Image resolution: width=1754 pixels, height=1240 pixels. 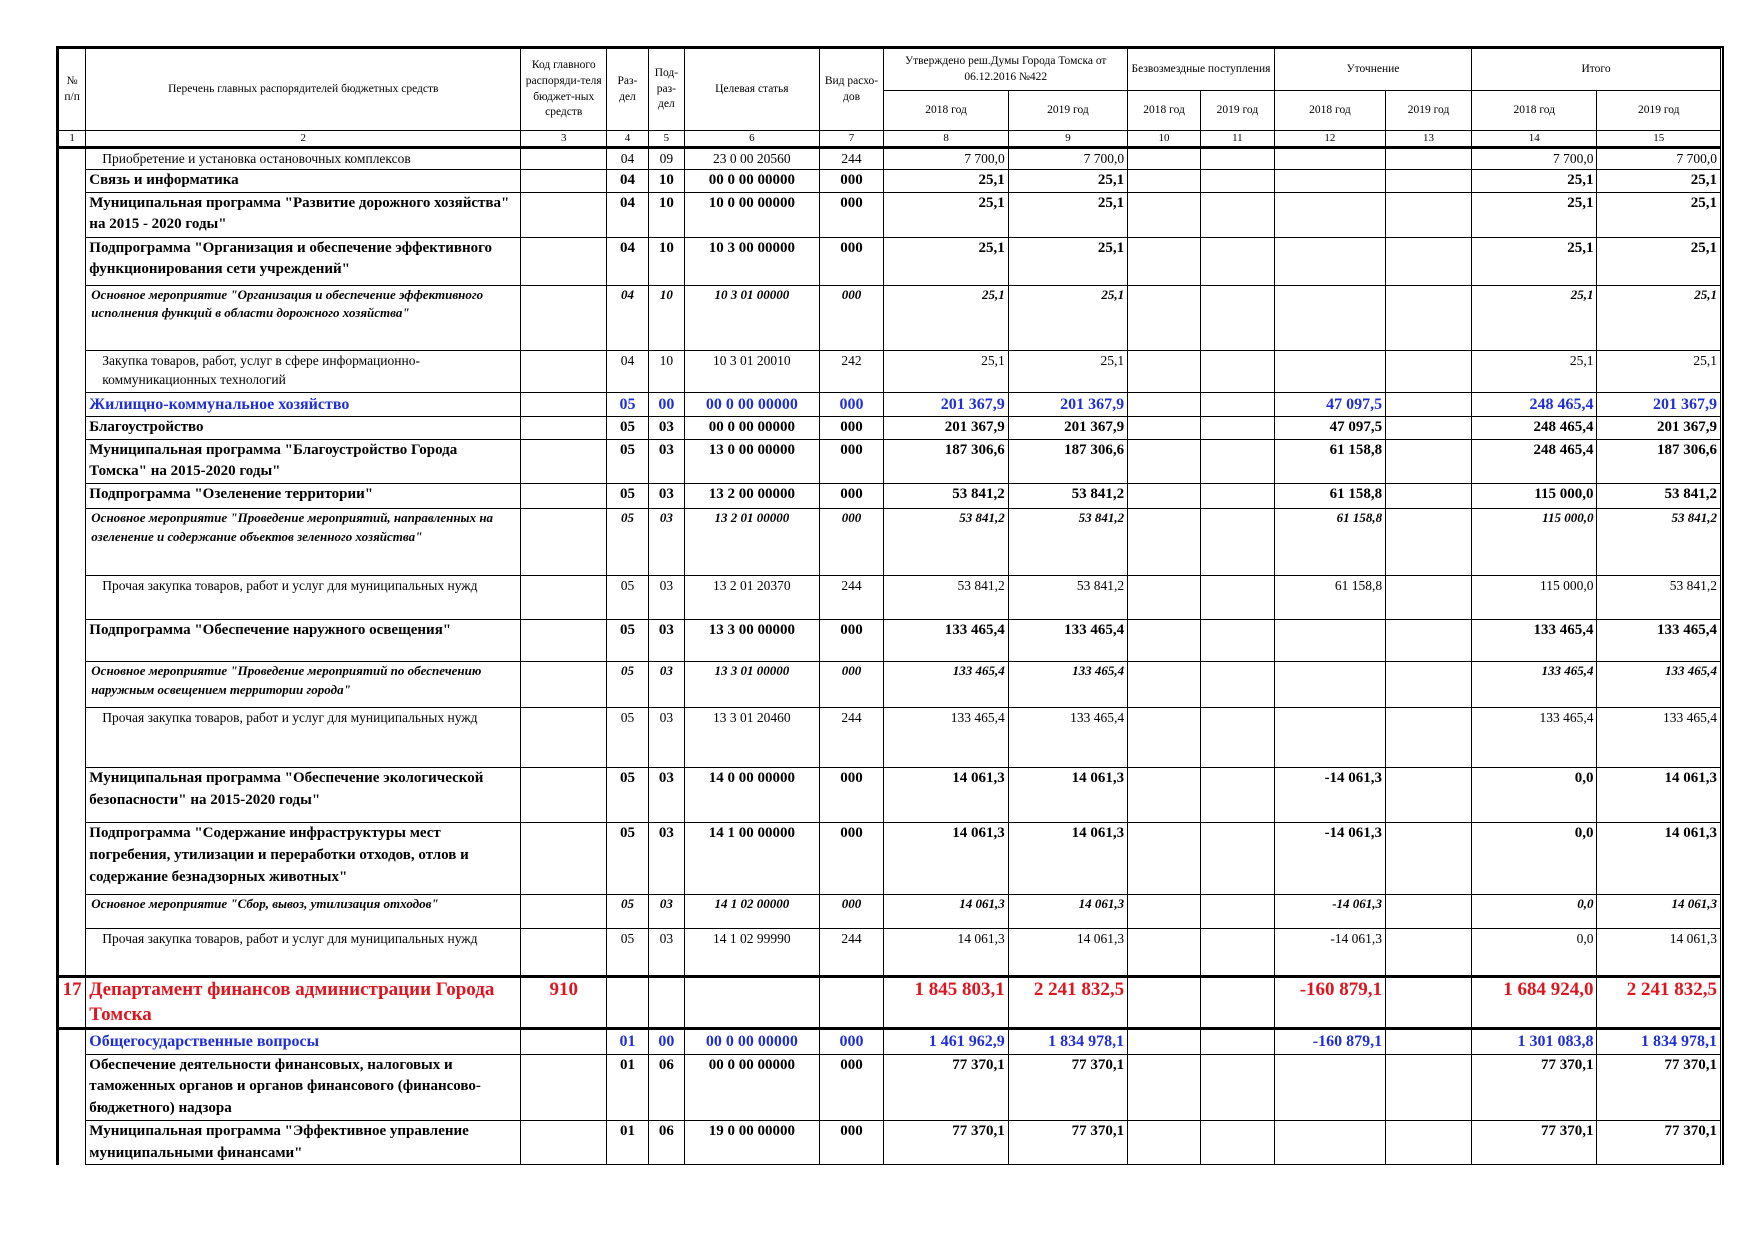 I want to click on row-approved-2018: 14 061,3, so click(x=946, y=859).